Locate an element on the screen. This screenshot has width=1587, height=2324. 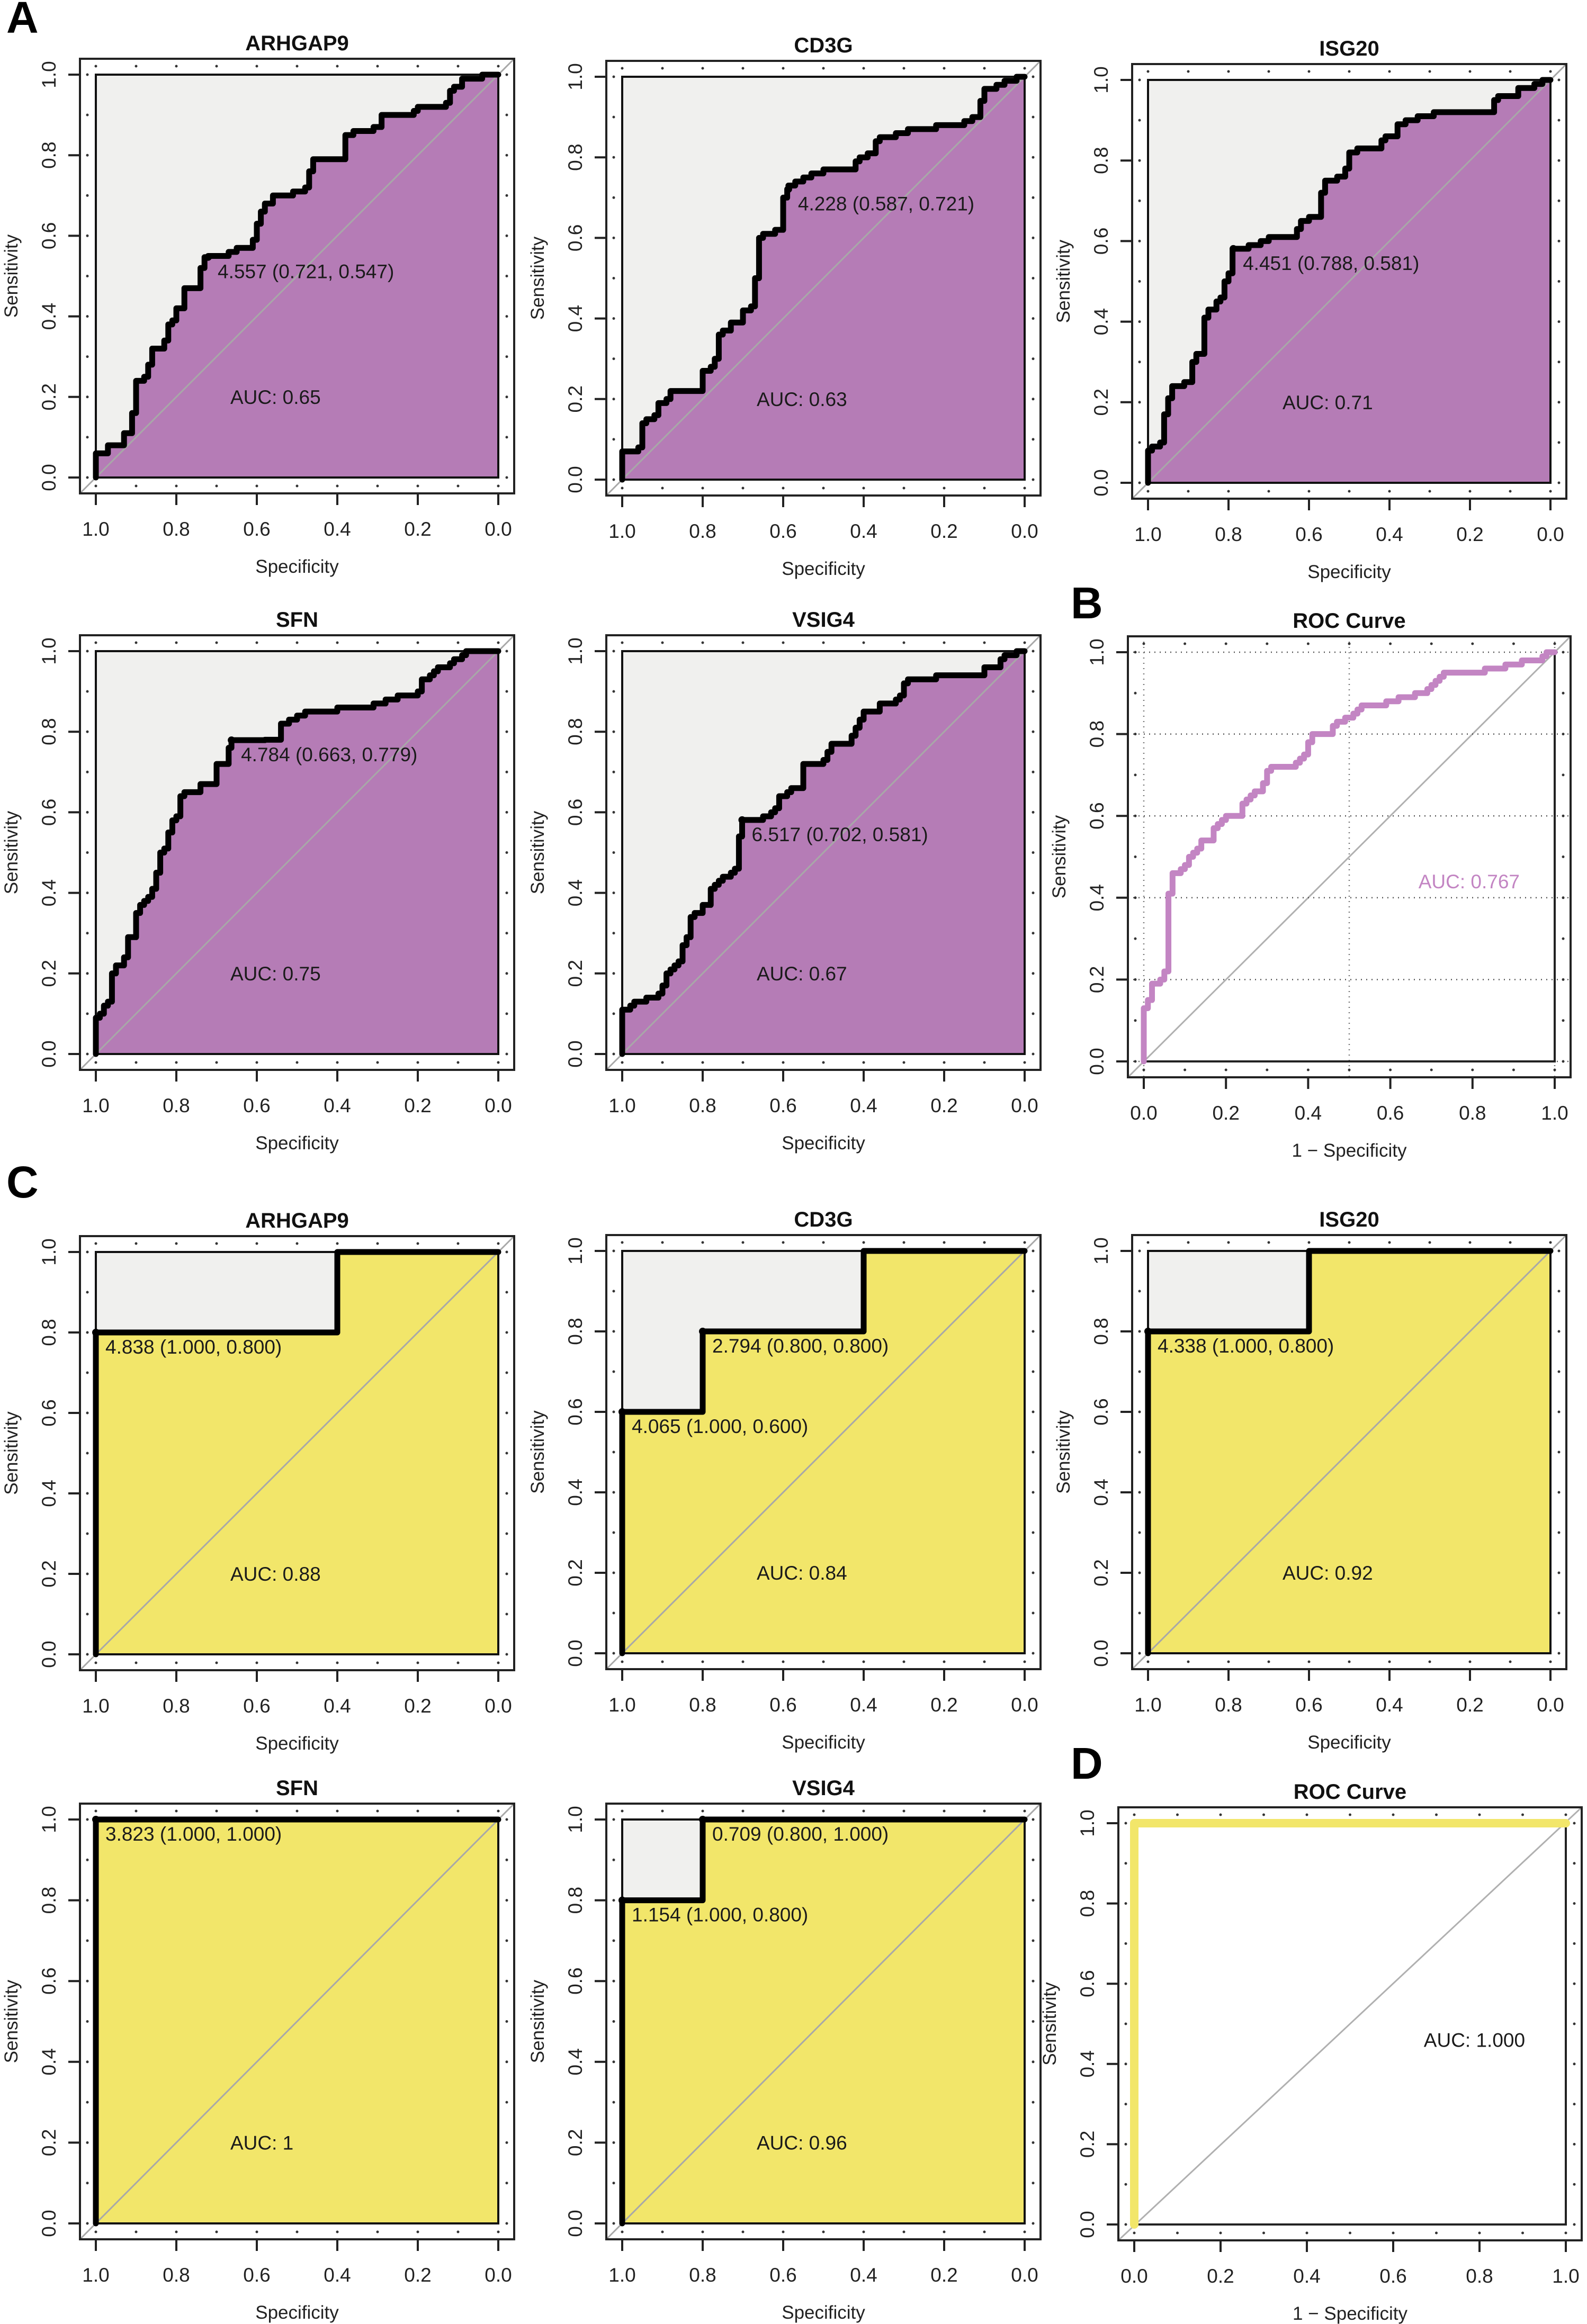
threshold-label: 2.794 (0.800, 0.800) is located at coordinates (800, 1346).